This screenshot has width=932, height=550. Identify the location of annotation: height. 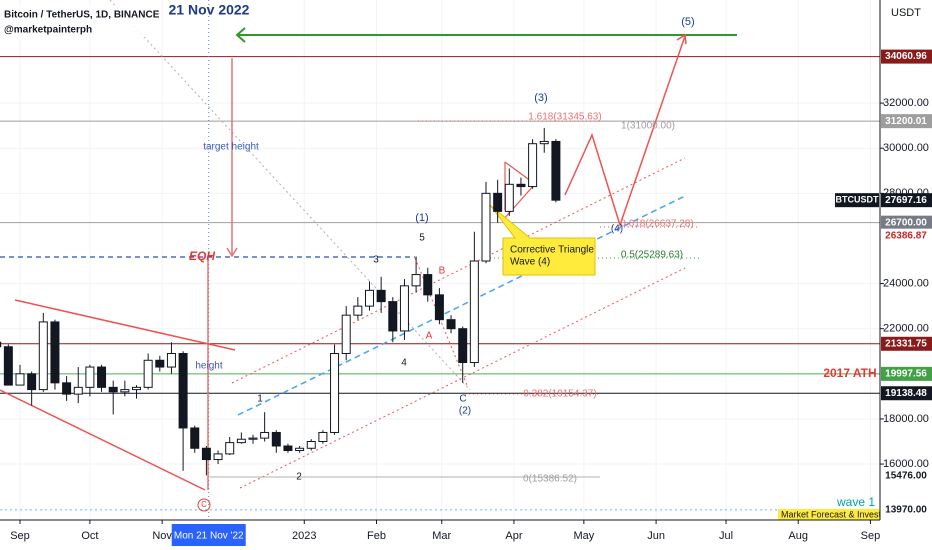
(208, 366).